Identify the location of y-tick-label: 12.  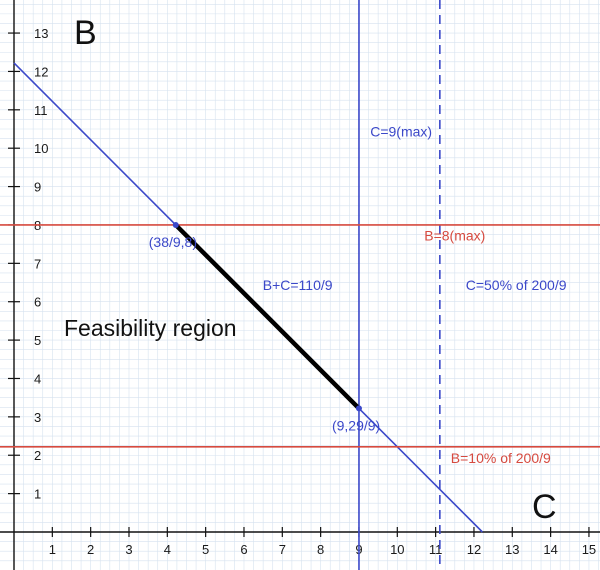
(41, 71).